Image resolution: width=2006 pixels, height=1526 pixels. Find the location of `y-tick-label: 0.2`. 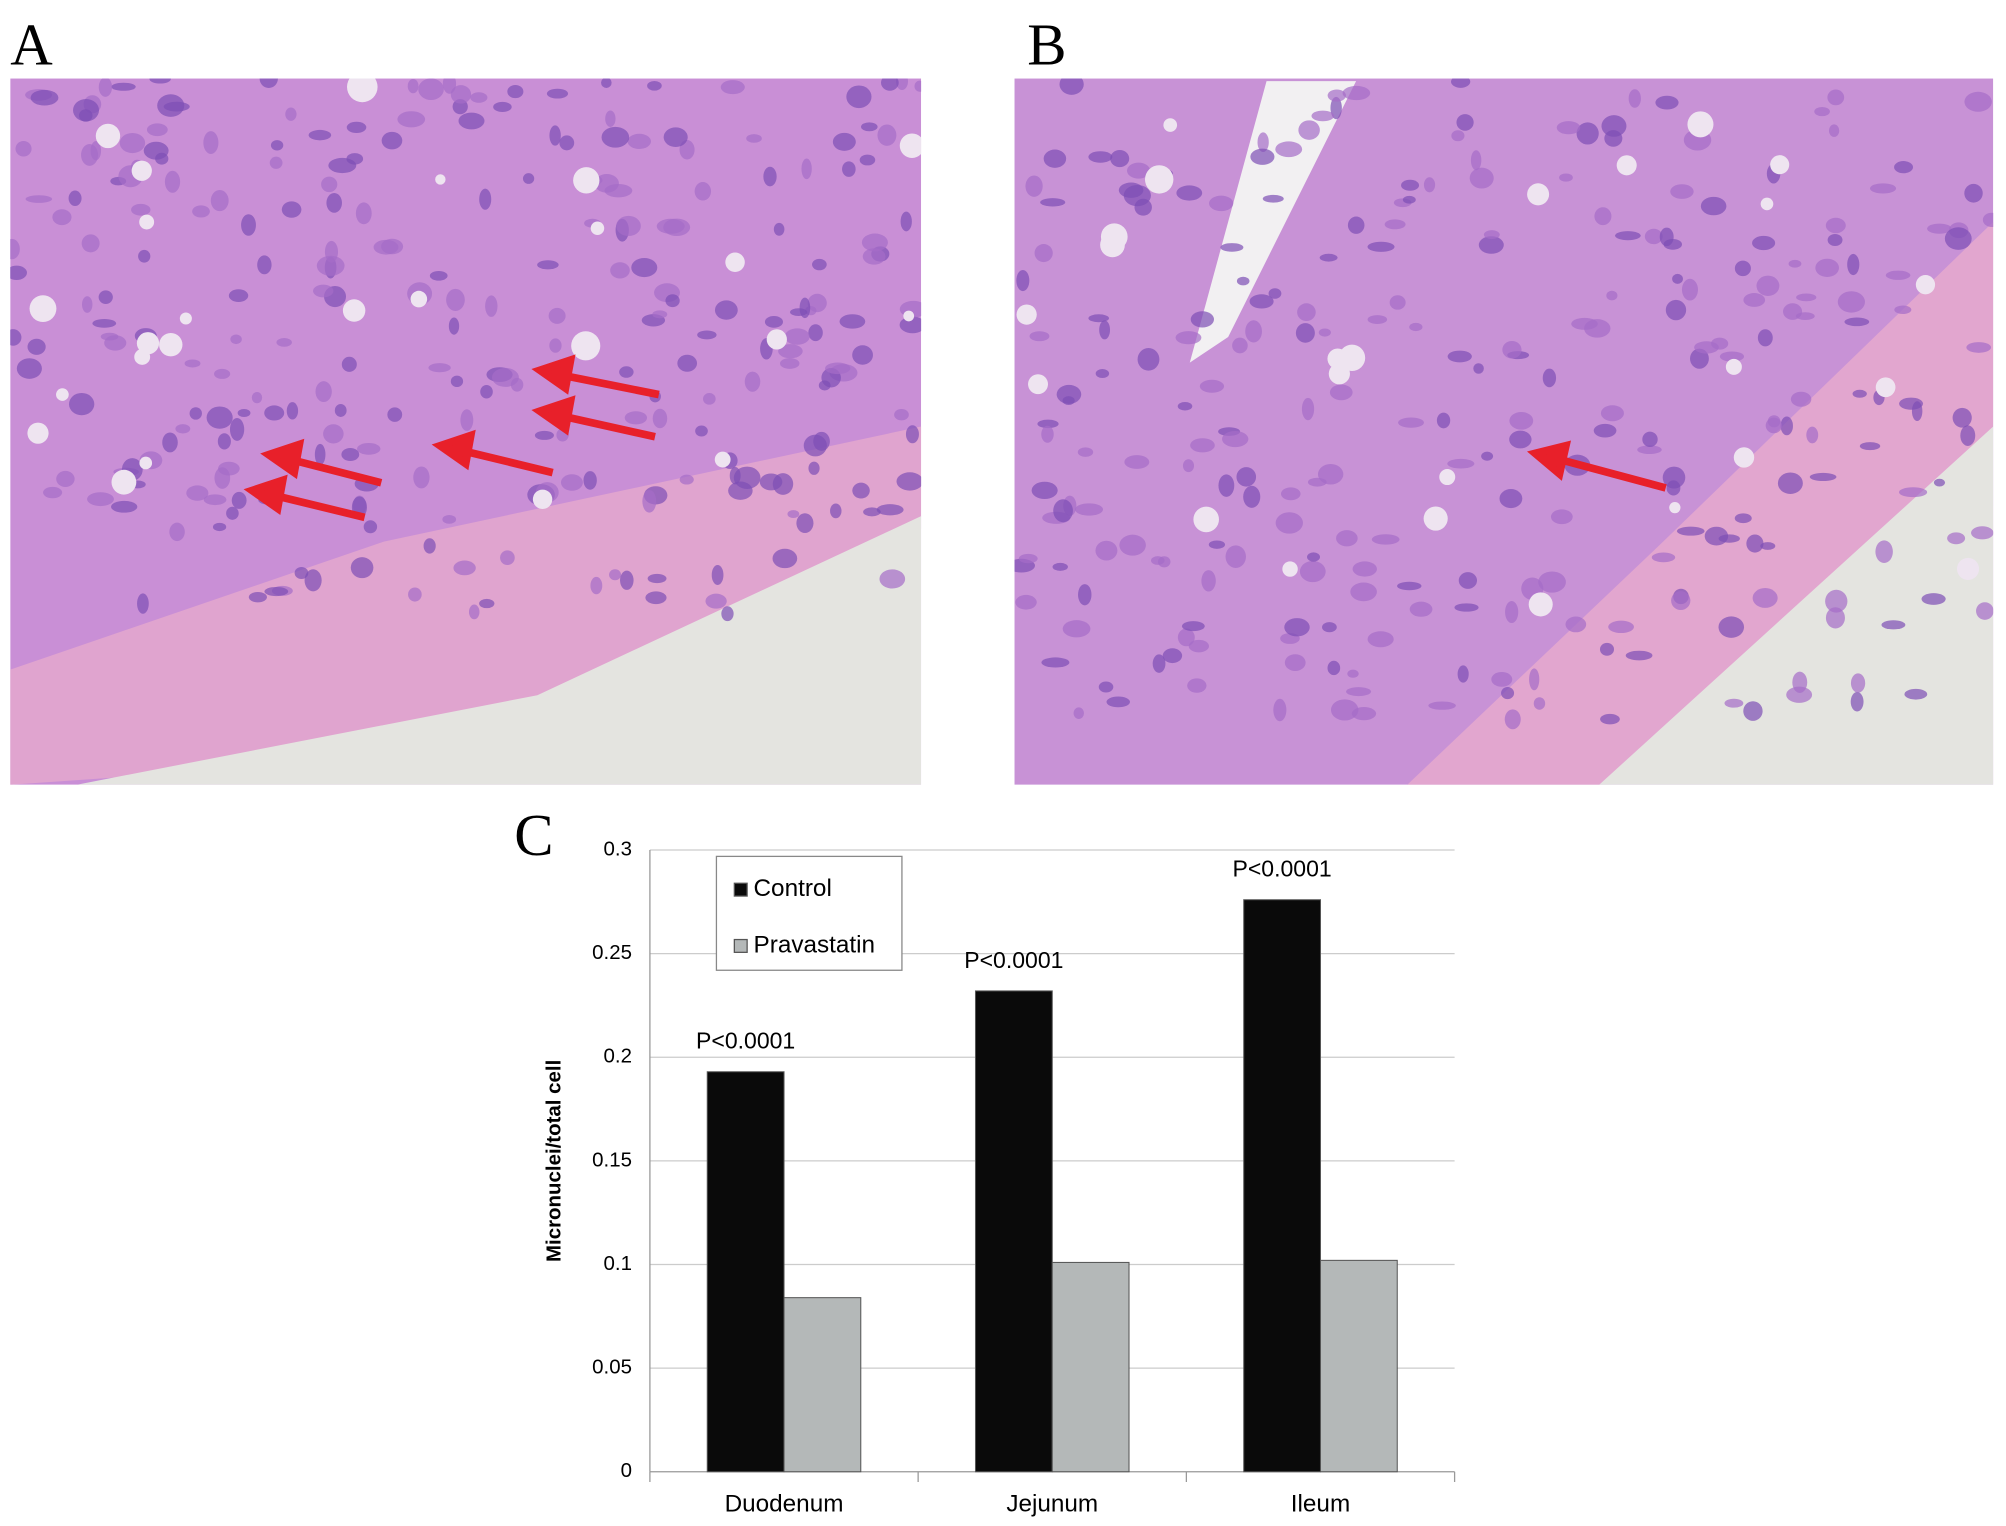

y-tick-label: 0.2 is located at coordinates (618, 1056).